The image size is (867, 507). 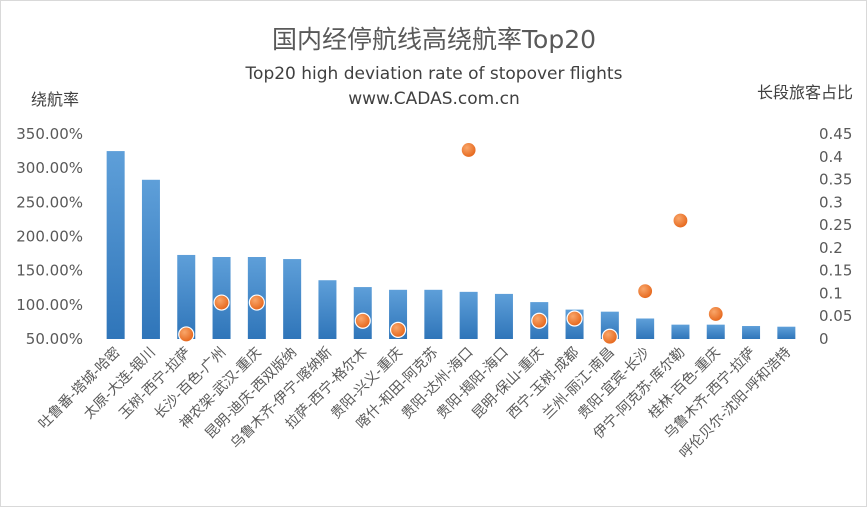 I want to click on chart-source: www.CADAS.com.cn, so click(x=434, y=99).